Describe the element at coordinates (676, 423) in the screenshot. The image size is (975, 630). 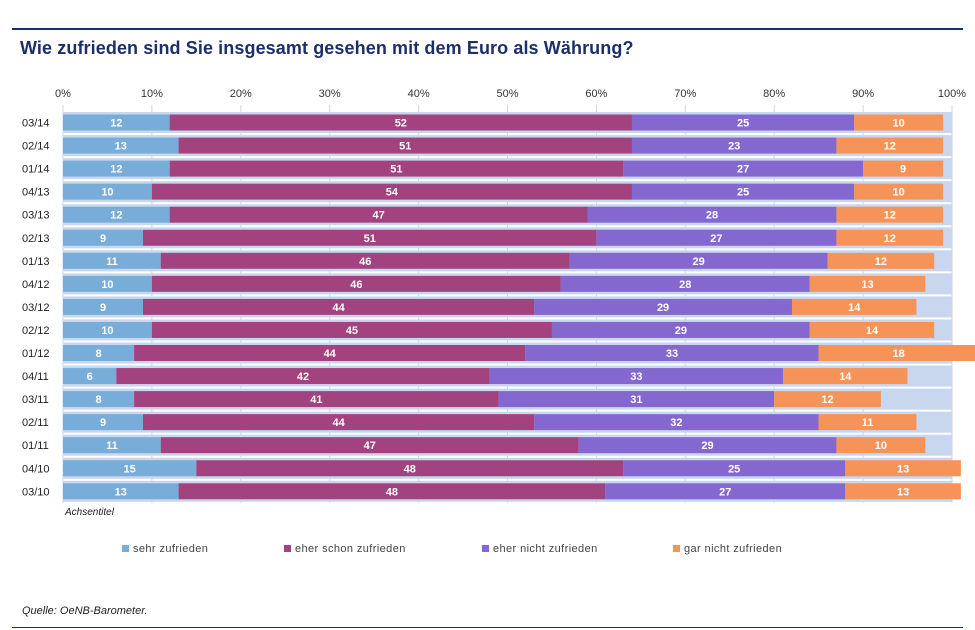
I see `data-label: 32` at that location.